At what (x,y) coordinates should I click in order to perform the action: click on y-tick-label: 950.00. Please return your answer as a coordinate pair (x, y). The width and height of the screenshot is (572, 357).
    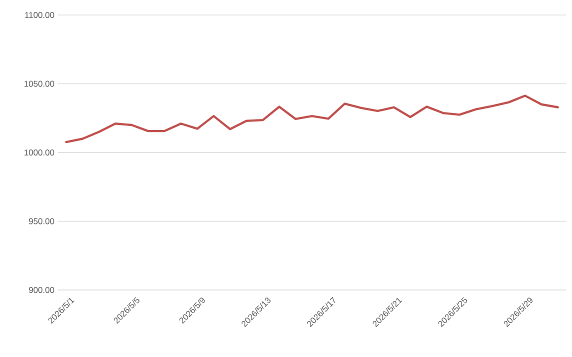
    Looking at the image, I should click on (41, 221).